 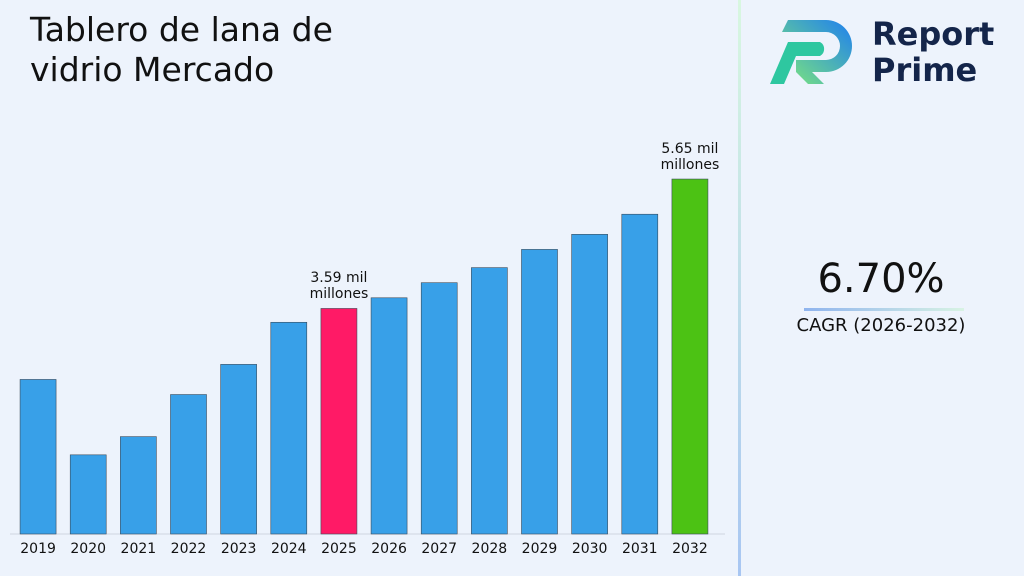 What do you see at coordinates (933, 34) in the screenshot?
I see `logo-text: Report` at bounding box center [933, 34].